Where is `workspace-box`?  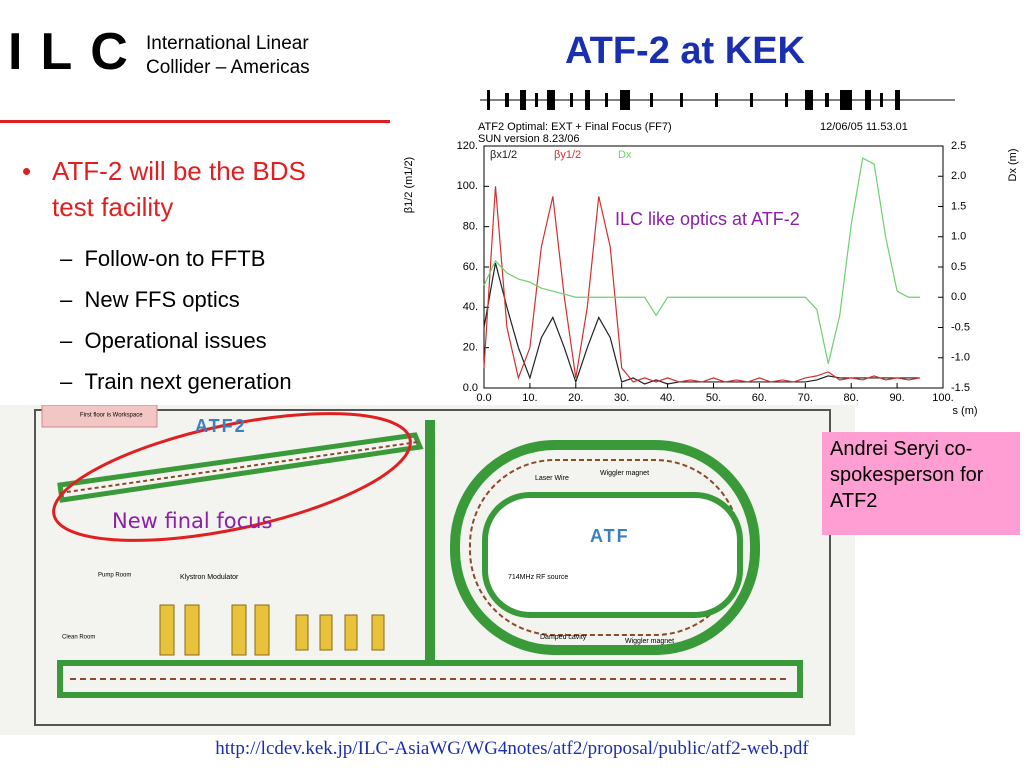
workspace-box is located at coordinates (99, 416).